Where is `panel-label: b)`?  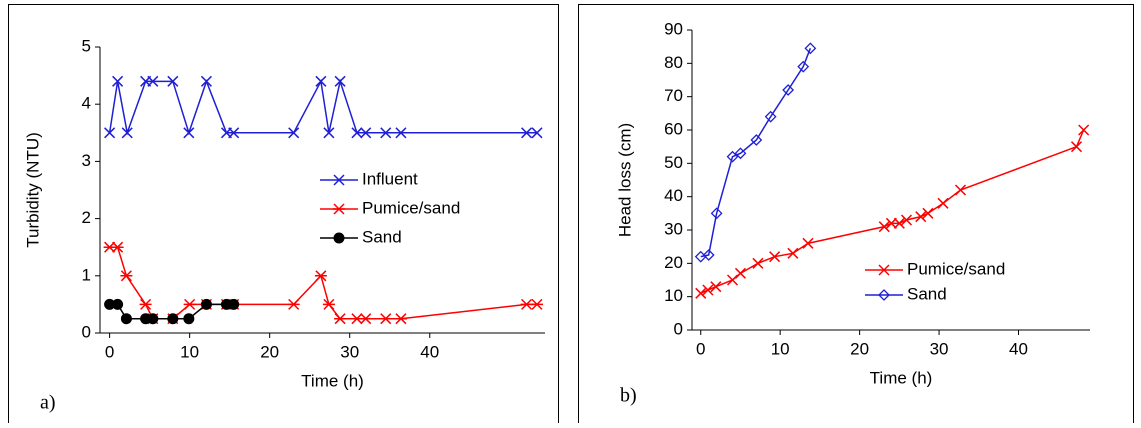
panel-label: b) is located at coordinates (628, 396).